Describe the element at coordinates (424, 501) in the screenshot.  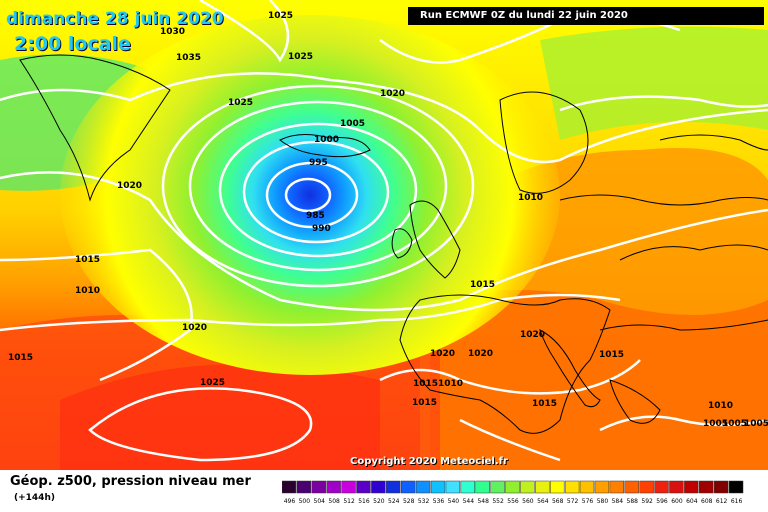
I see `legend-value: 532` at that location.